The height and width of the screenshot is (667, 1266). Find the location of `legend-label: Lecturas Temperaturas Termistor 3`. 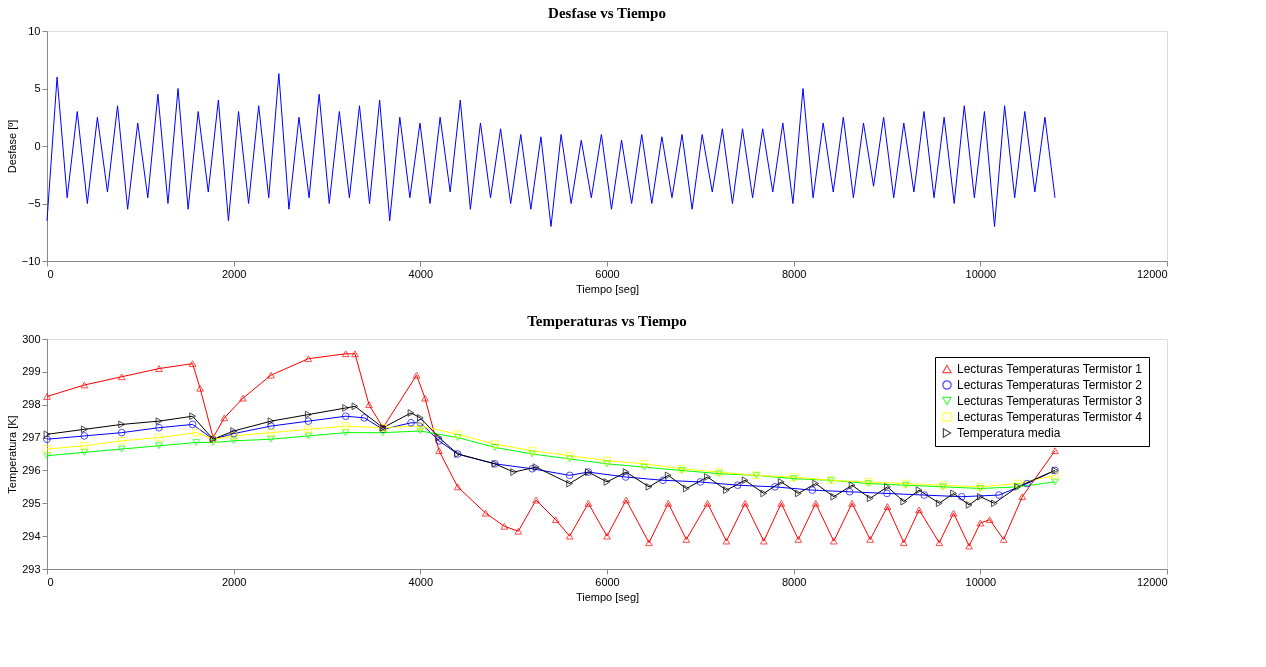

legend-label: Lecturas Temperaturas Termistor 3 is located at coordinates (1050, 401).